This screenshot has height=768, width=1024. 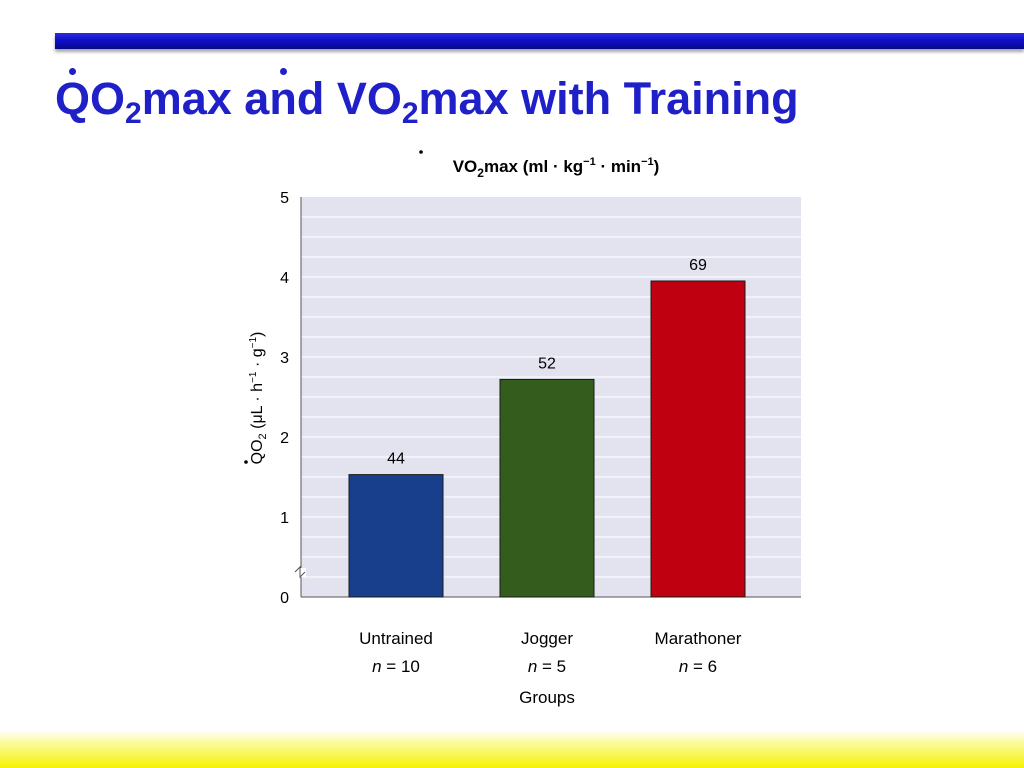 What do you see at coordinates (284, 198) in the screenshot?
I see `y-tick-label: 5` at bounding box center [284, 198].